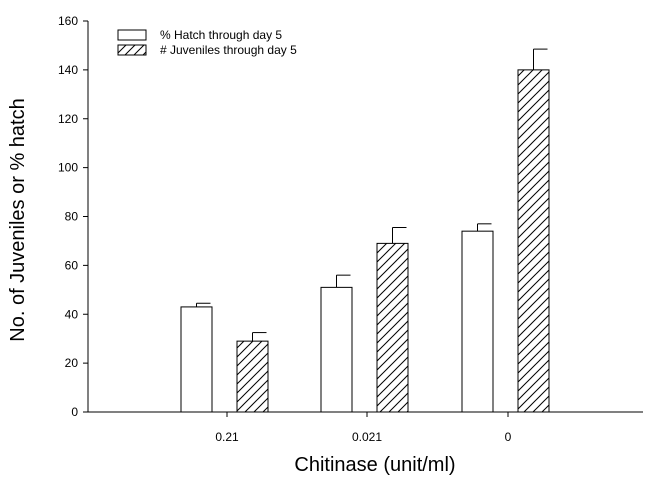 The image size is (645, 477). I want to click on x-tick-label: 0.021, so click(367, 437).